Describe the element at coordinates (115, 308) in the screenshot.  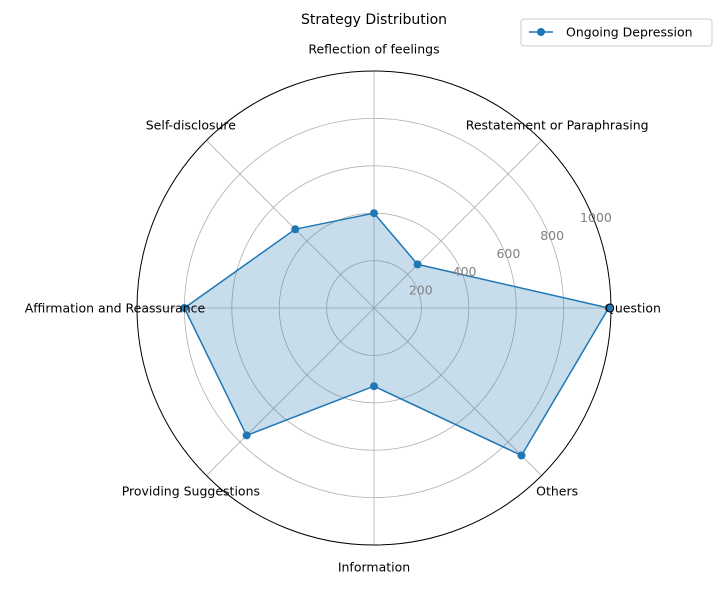
I see `category-label: Affirmation and Reassurance` at that location.